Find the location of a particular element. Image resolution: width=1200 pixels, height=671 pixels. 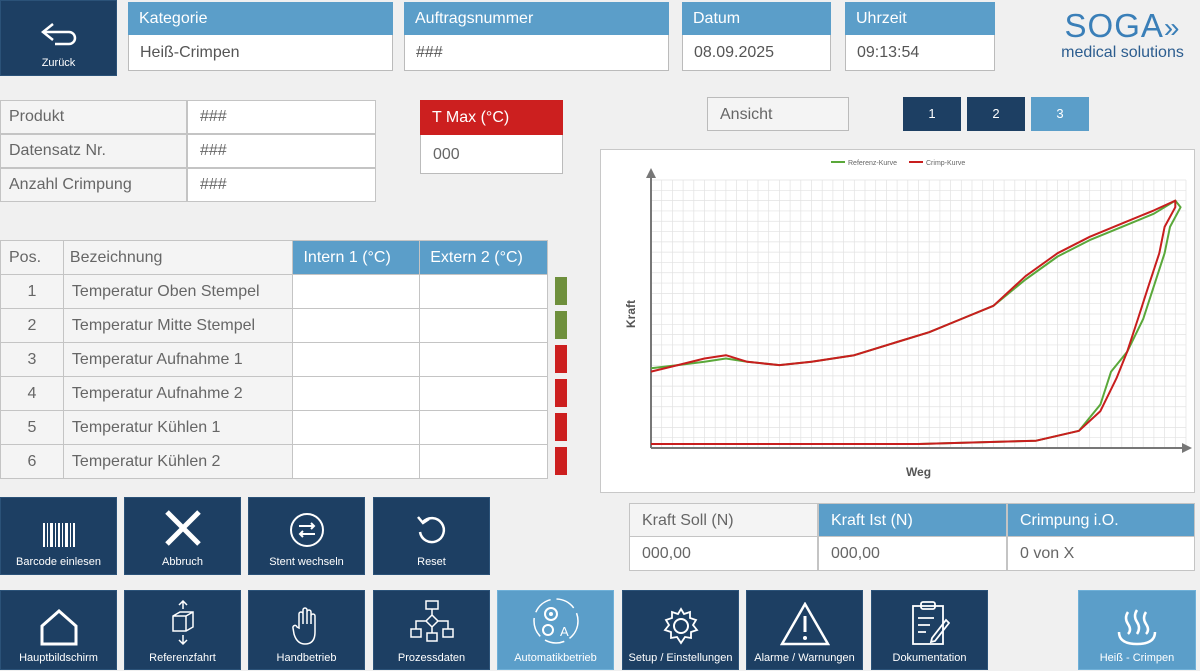

view-button-3: 3 is located at coordinates (1060, 114).